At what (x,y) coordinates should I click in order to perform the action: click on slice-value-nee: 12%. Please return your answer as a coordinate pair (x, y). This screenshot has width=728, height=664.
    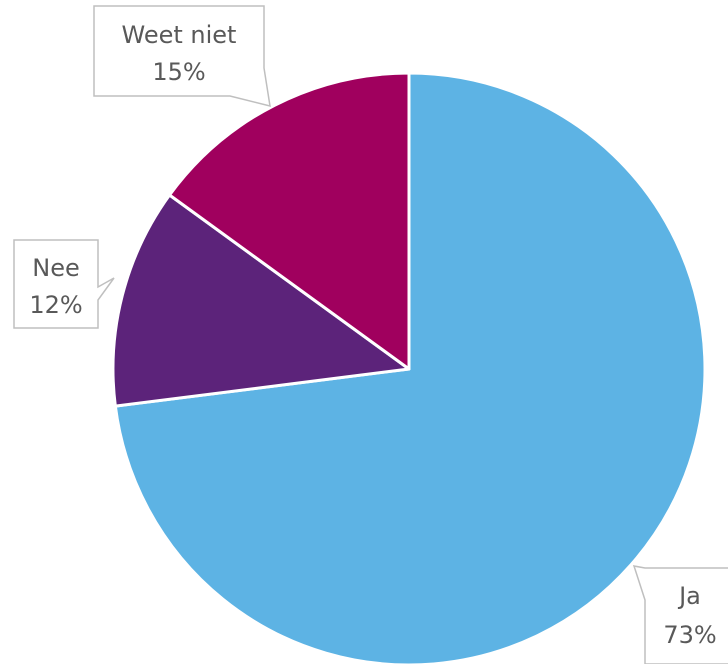
    Looking at the image, I should click on (55, 305).